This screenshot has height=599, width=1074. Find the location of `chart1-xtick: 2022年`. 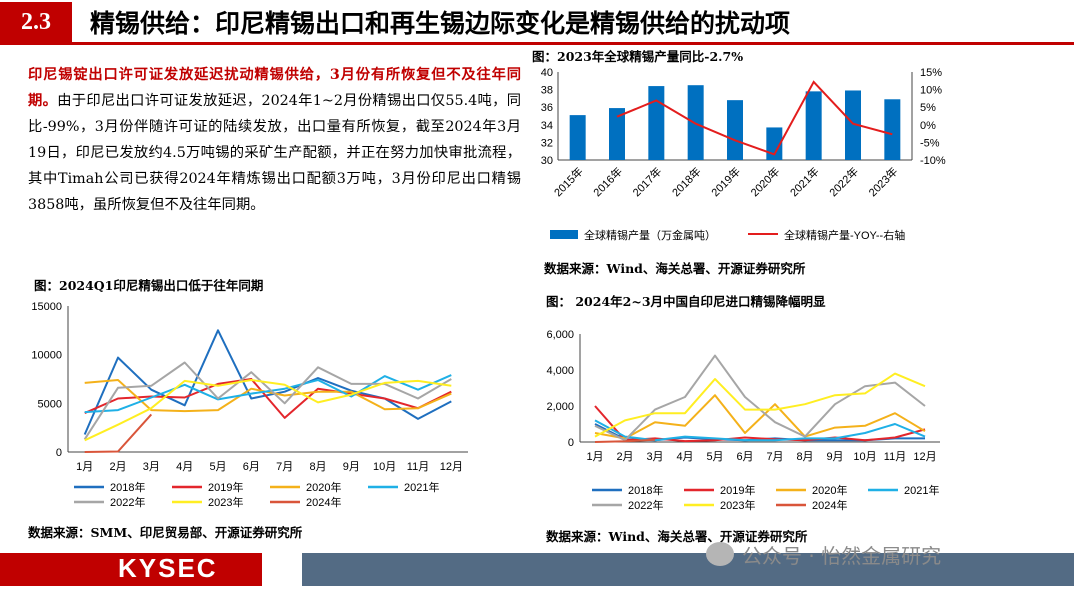

chart1-xtick: 2022年 is located at coordinates (843, 181).